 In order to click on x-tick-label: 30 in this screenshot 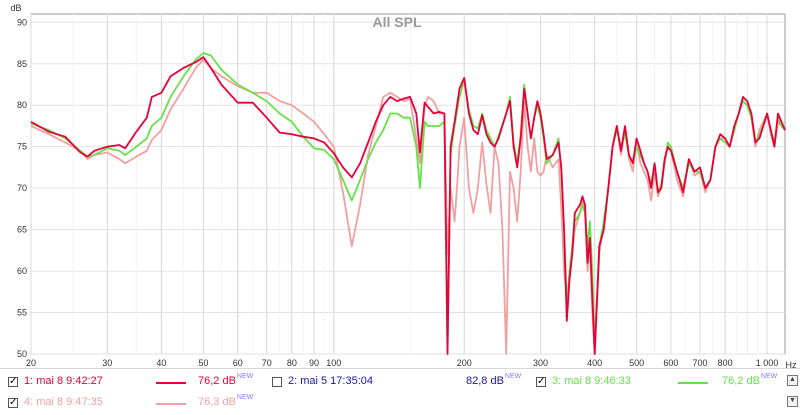, I will do `click(107, 363)`.